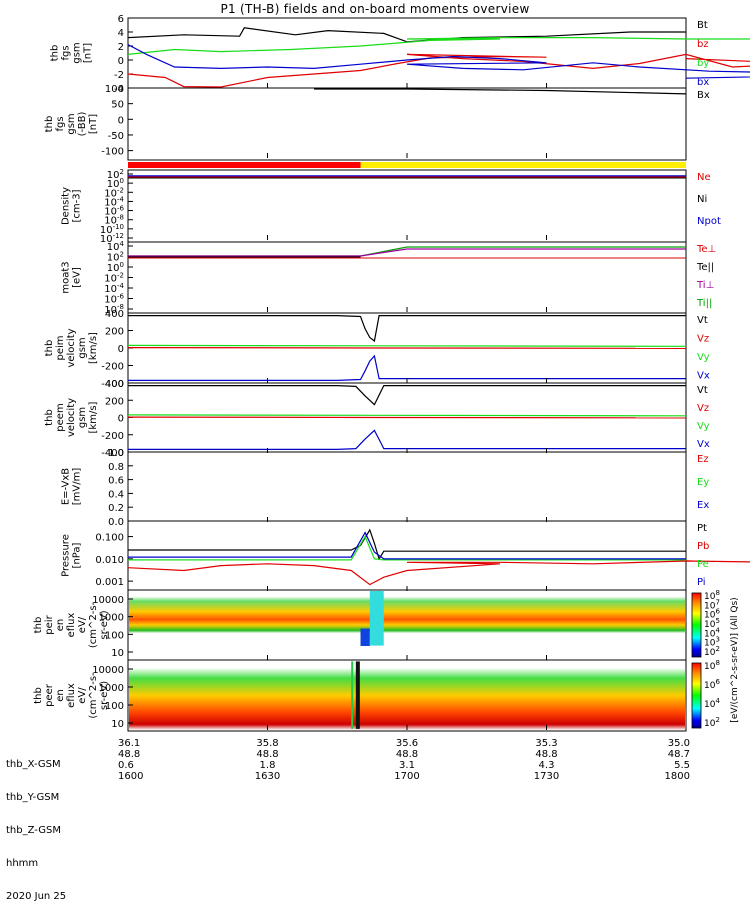 This screenshot has width=750, height=913. What do you see at coordinates (704, 303) in the screenshot?
I see `legend-item: Ti||` at bounding box center [704, 303].